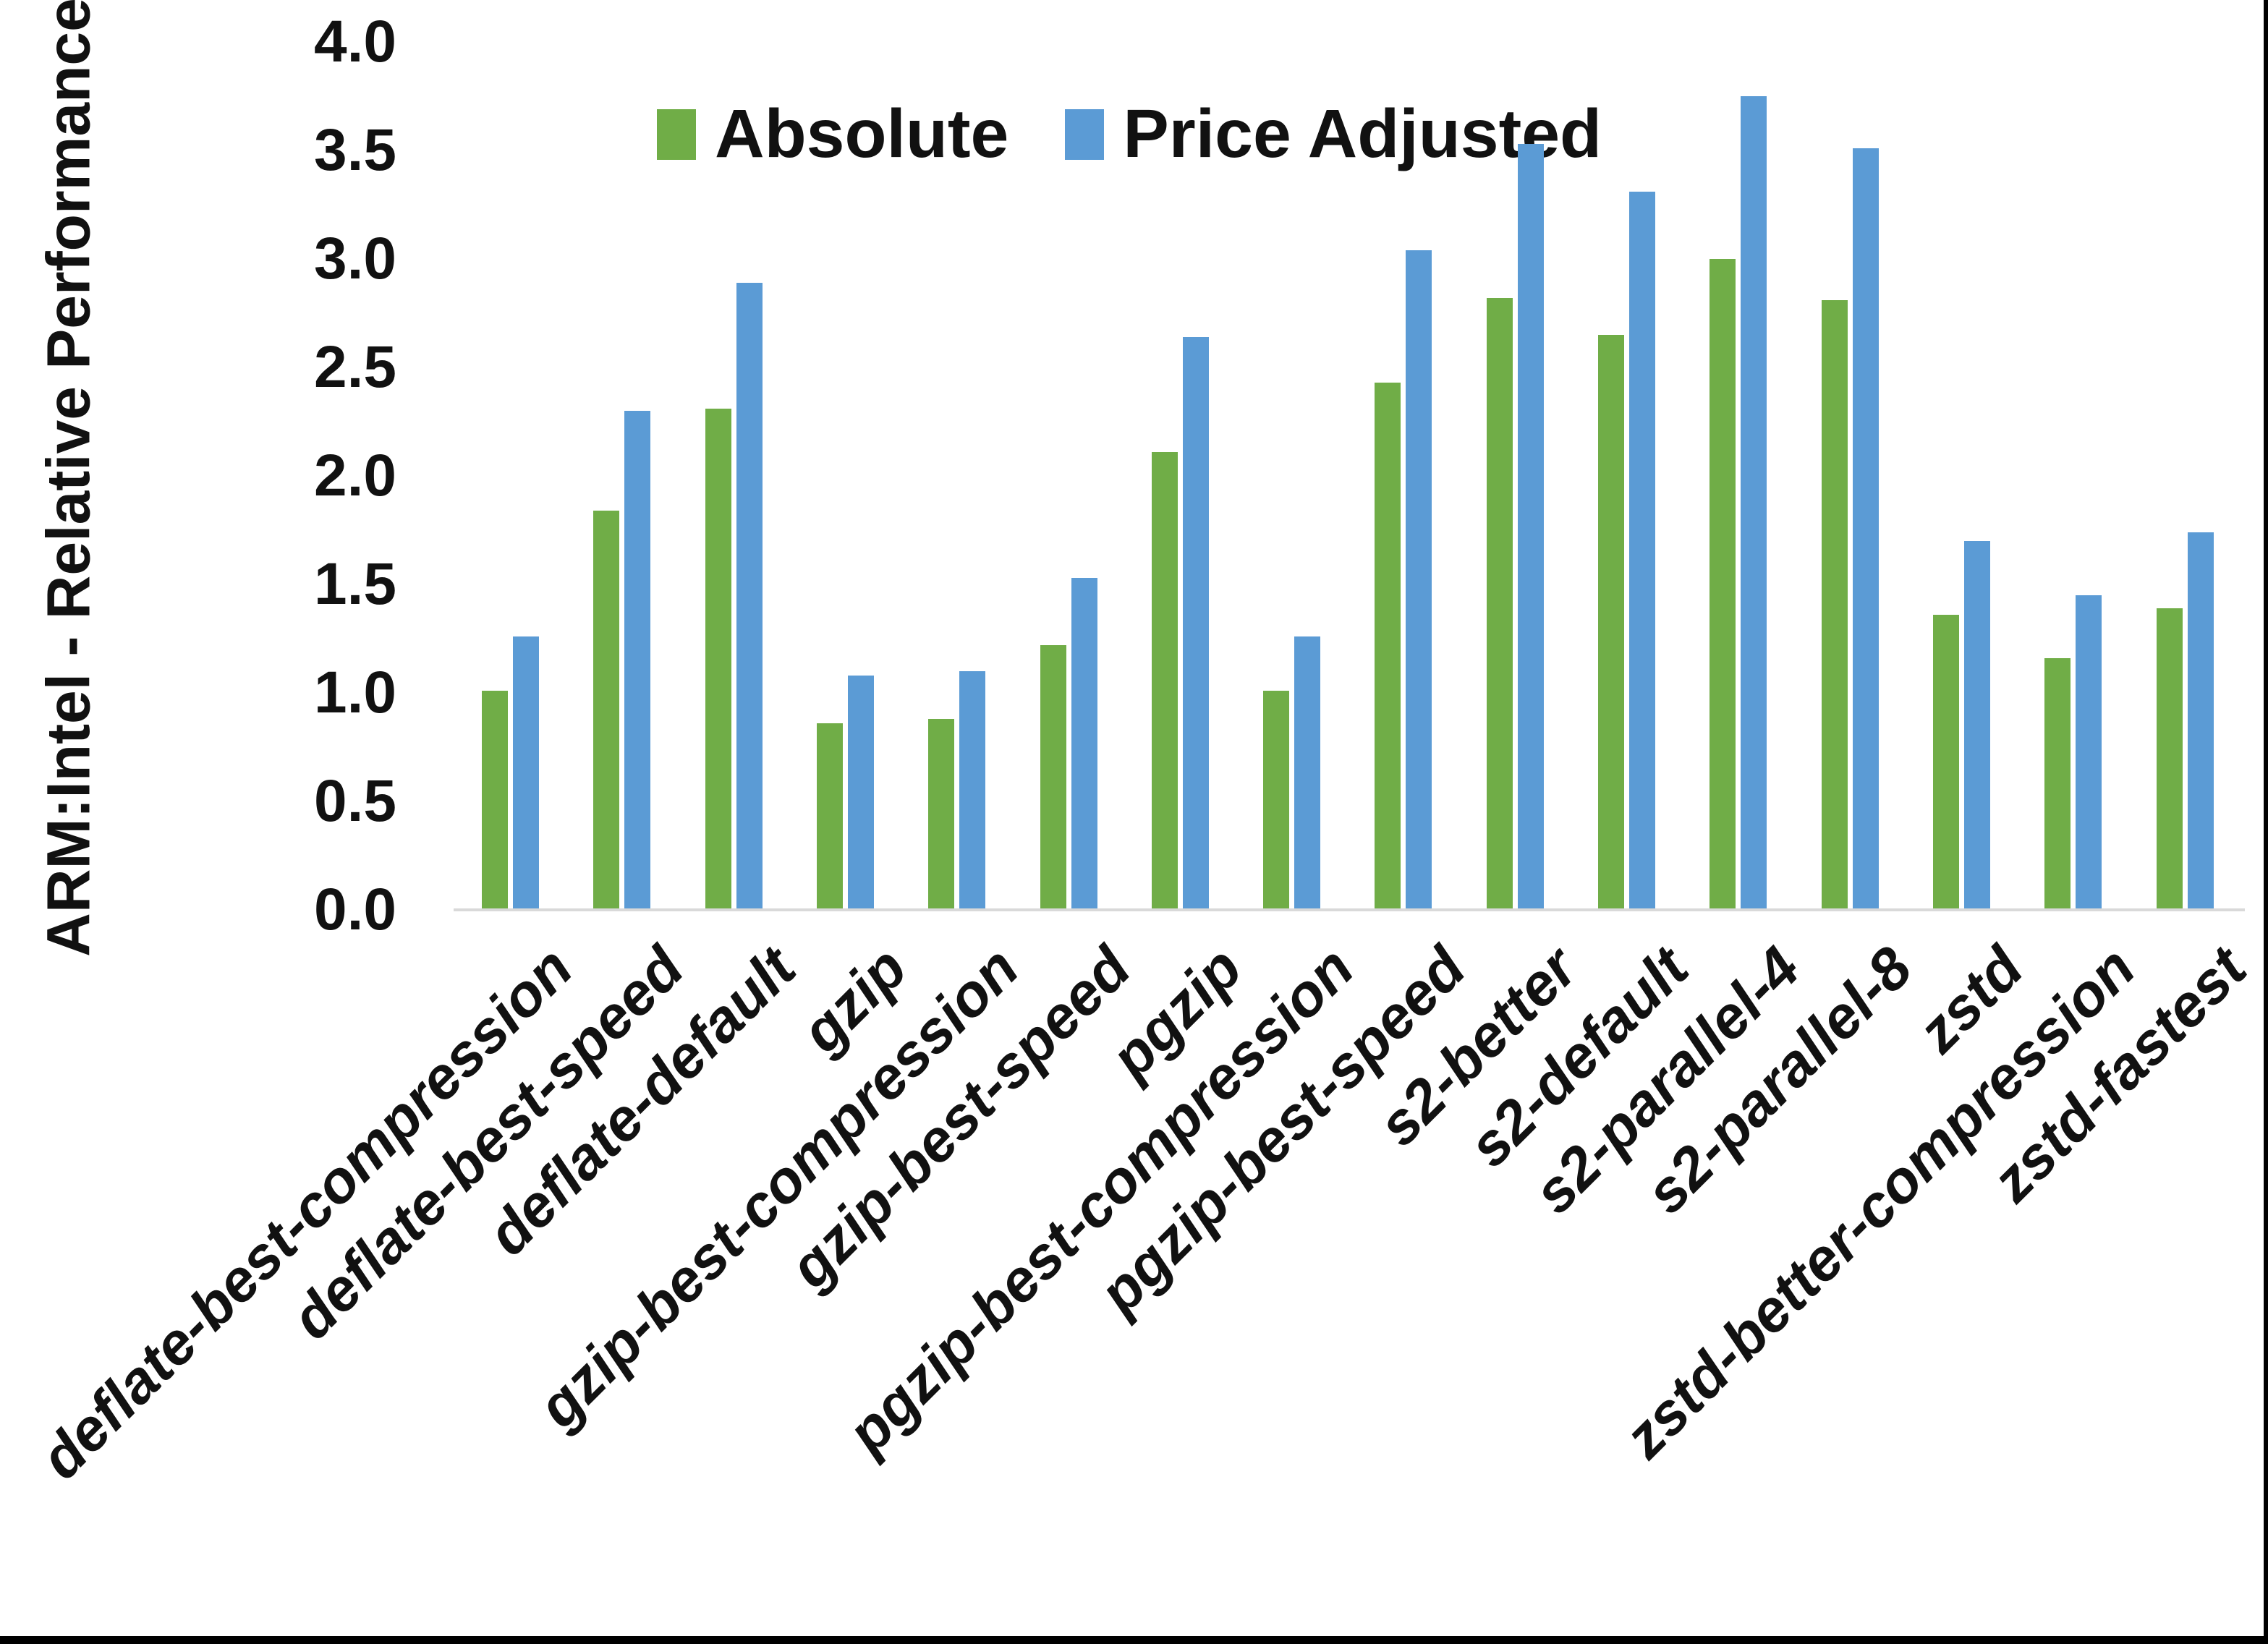  Describe the element at coordinates (1611, 622) in the screenshot. I see `bar-absolute-s2-default` at that location.